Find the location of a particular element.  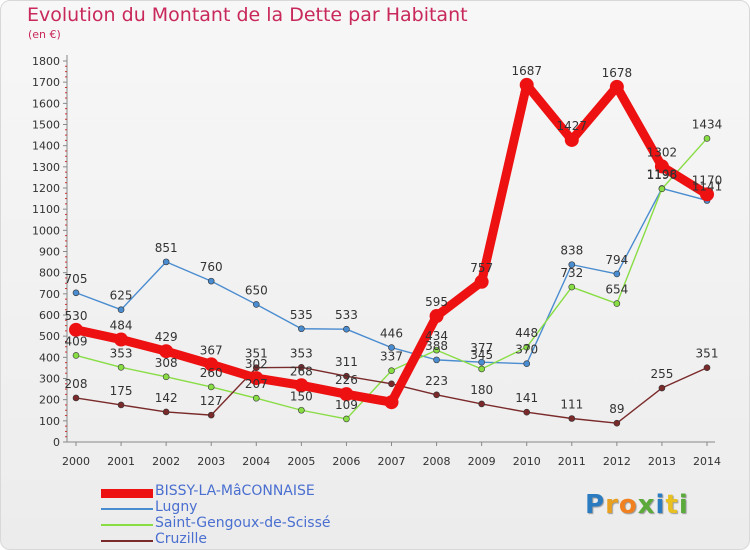

proxiti-logo: Proxiti is located at coordinates (637, 505).